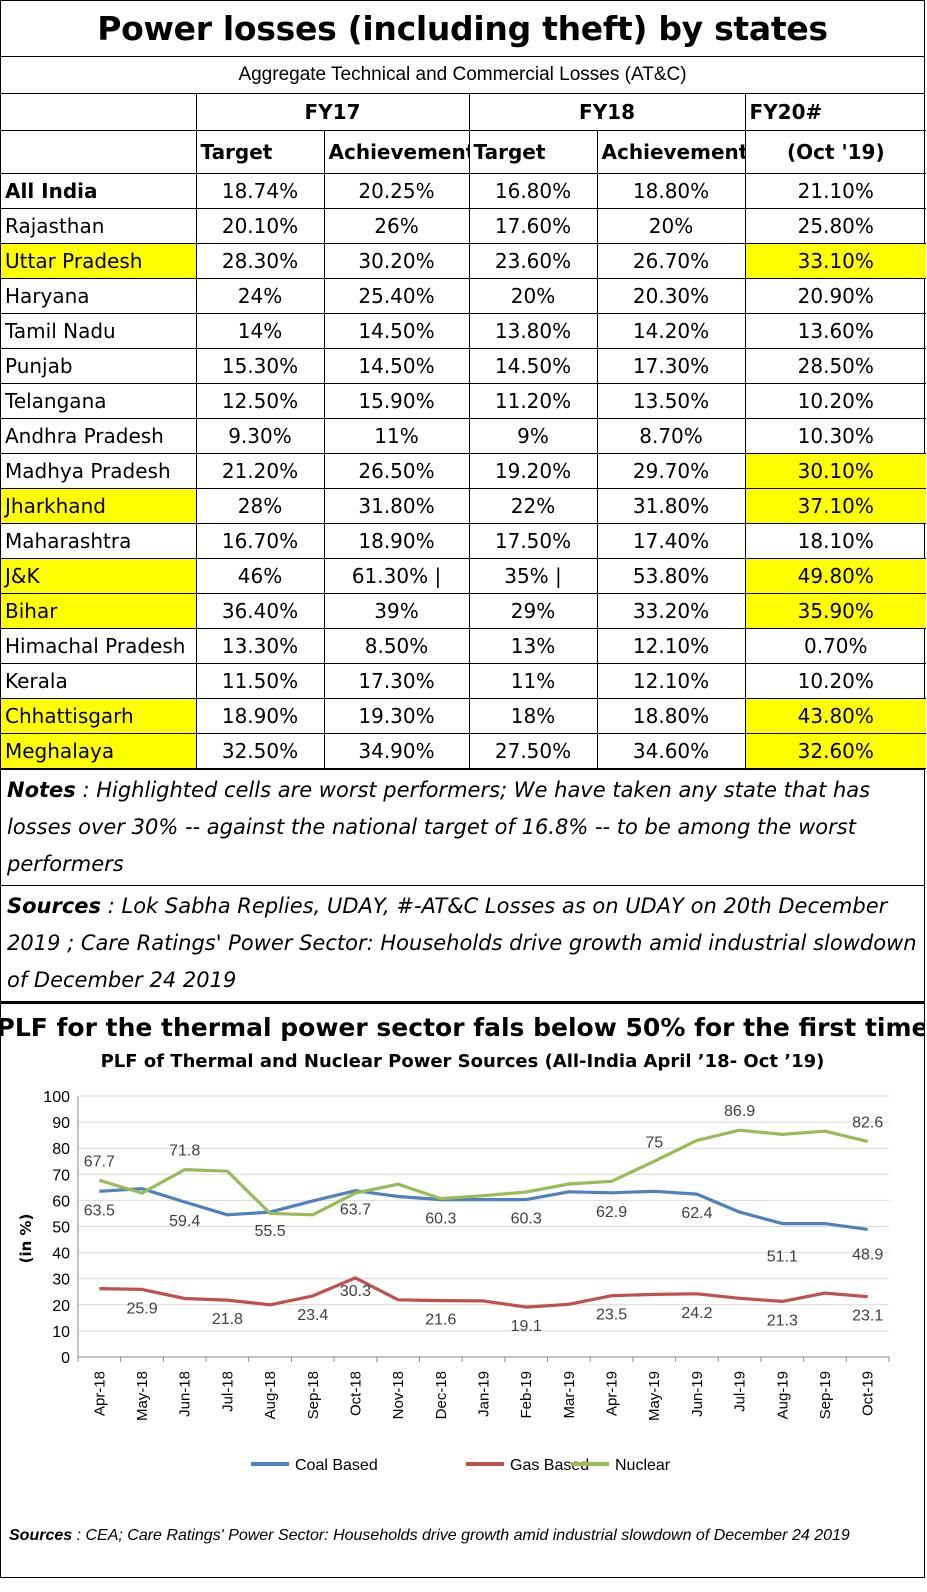 This screenshot has height=1592, width=927. I want to click on state-name: Punjab, so click(99, 366).